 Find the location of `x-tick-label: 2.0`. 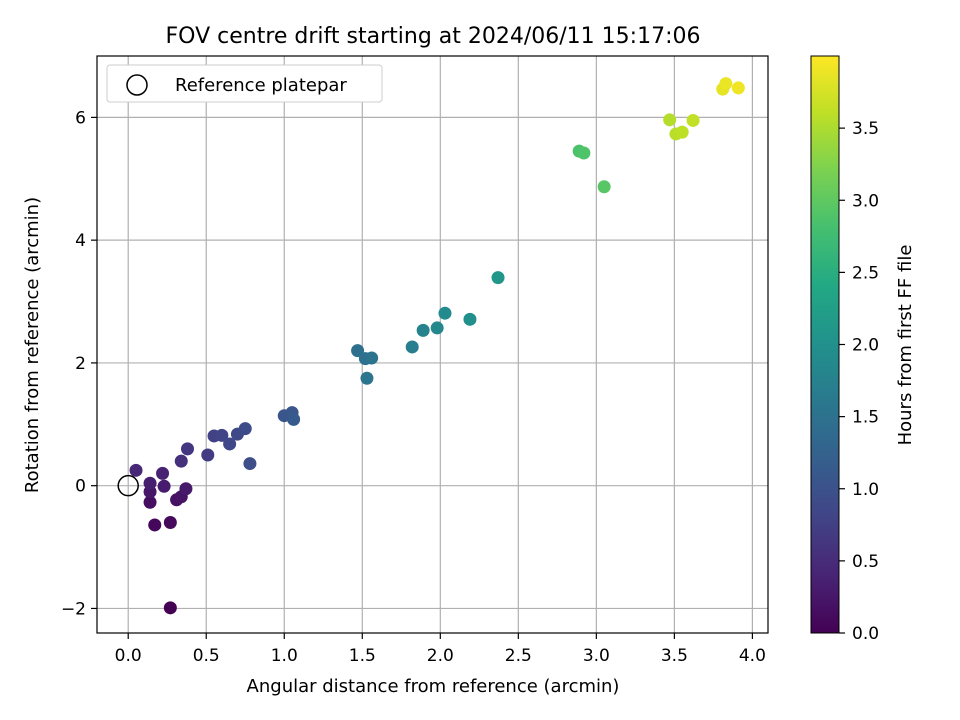

x-tick-label: 2.0 is located at coordinates (440, 656).